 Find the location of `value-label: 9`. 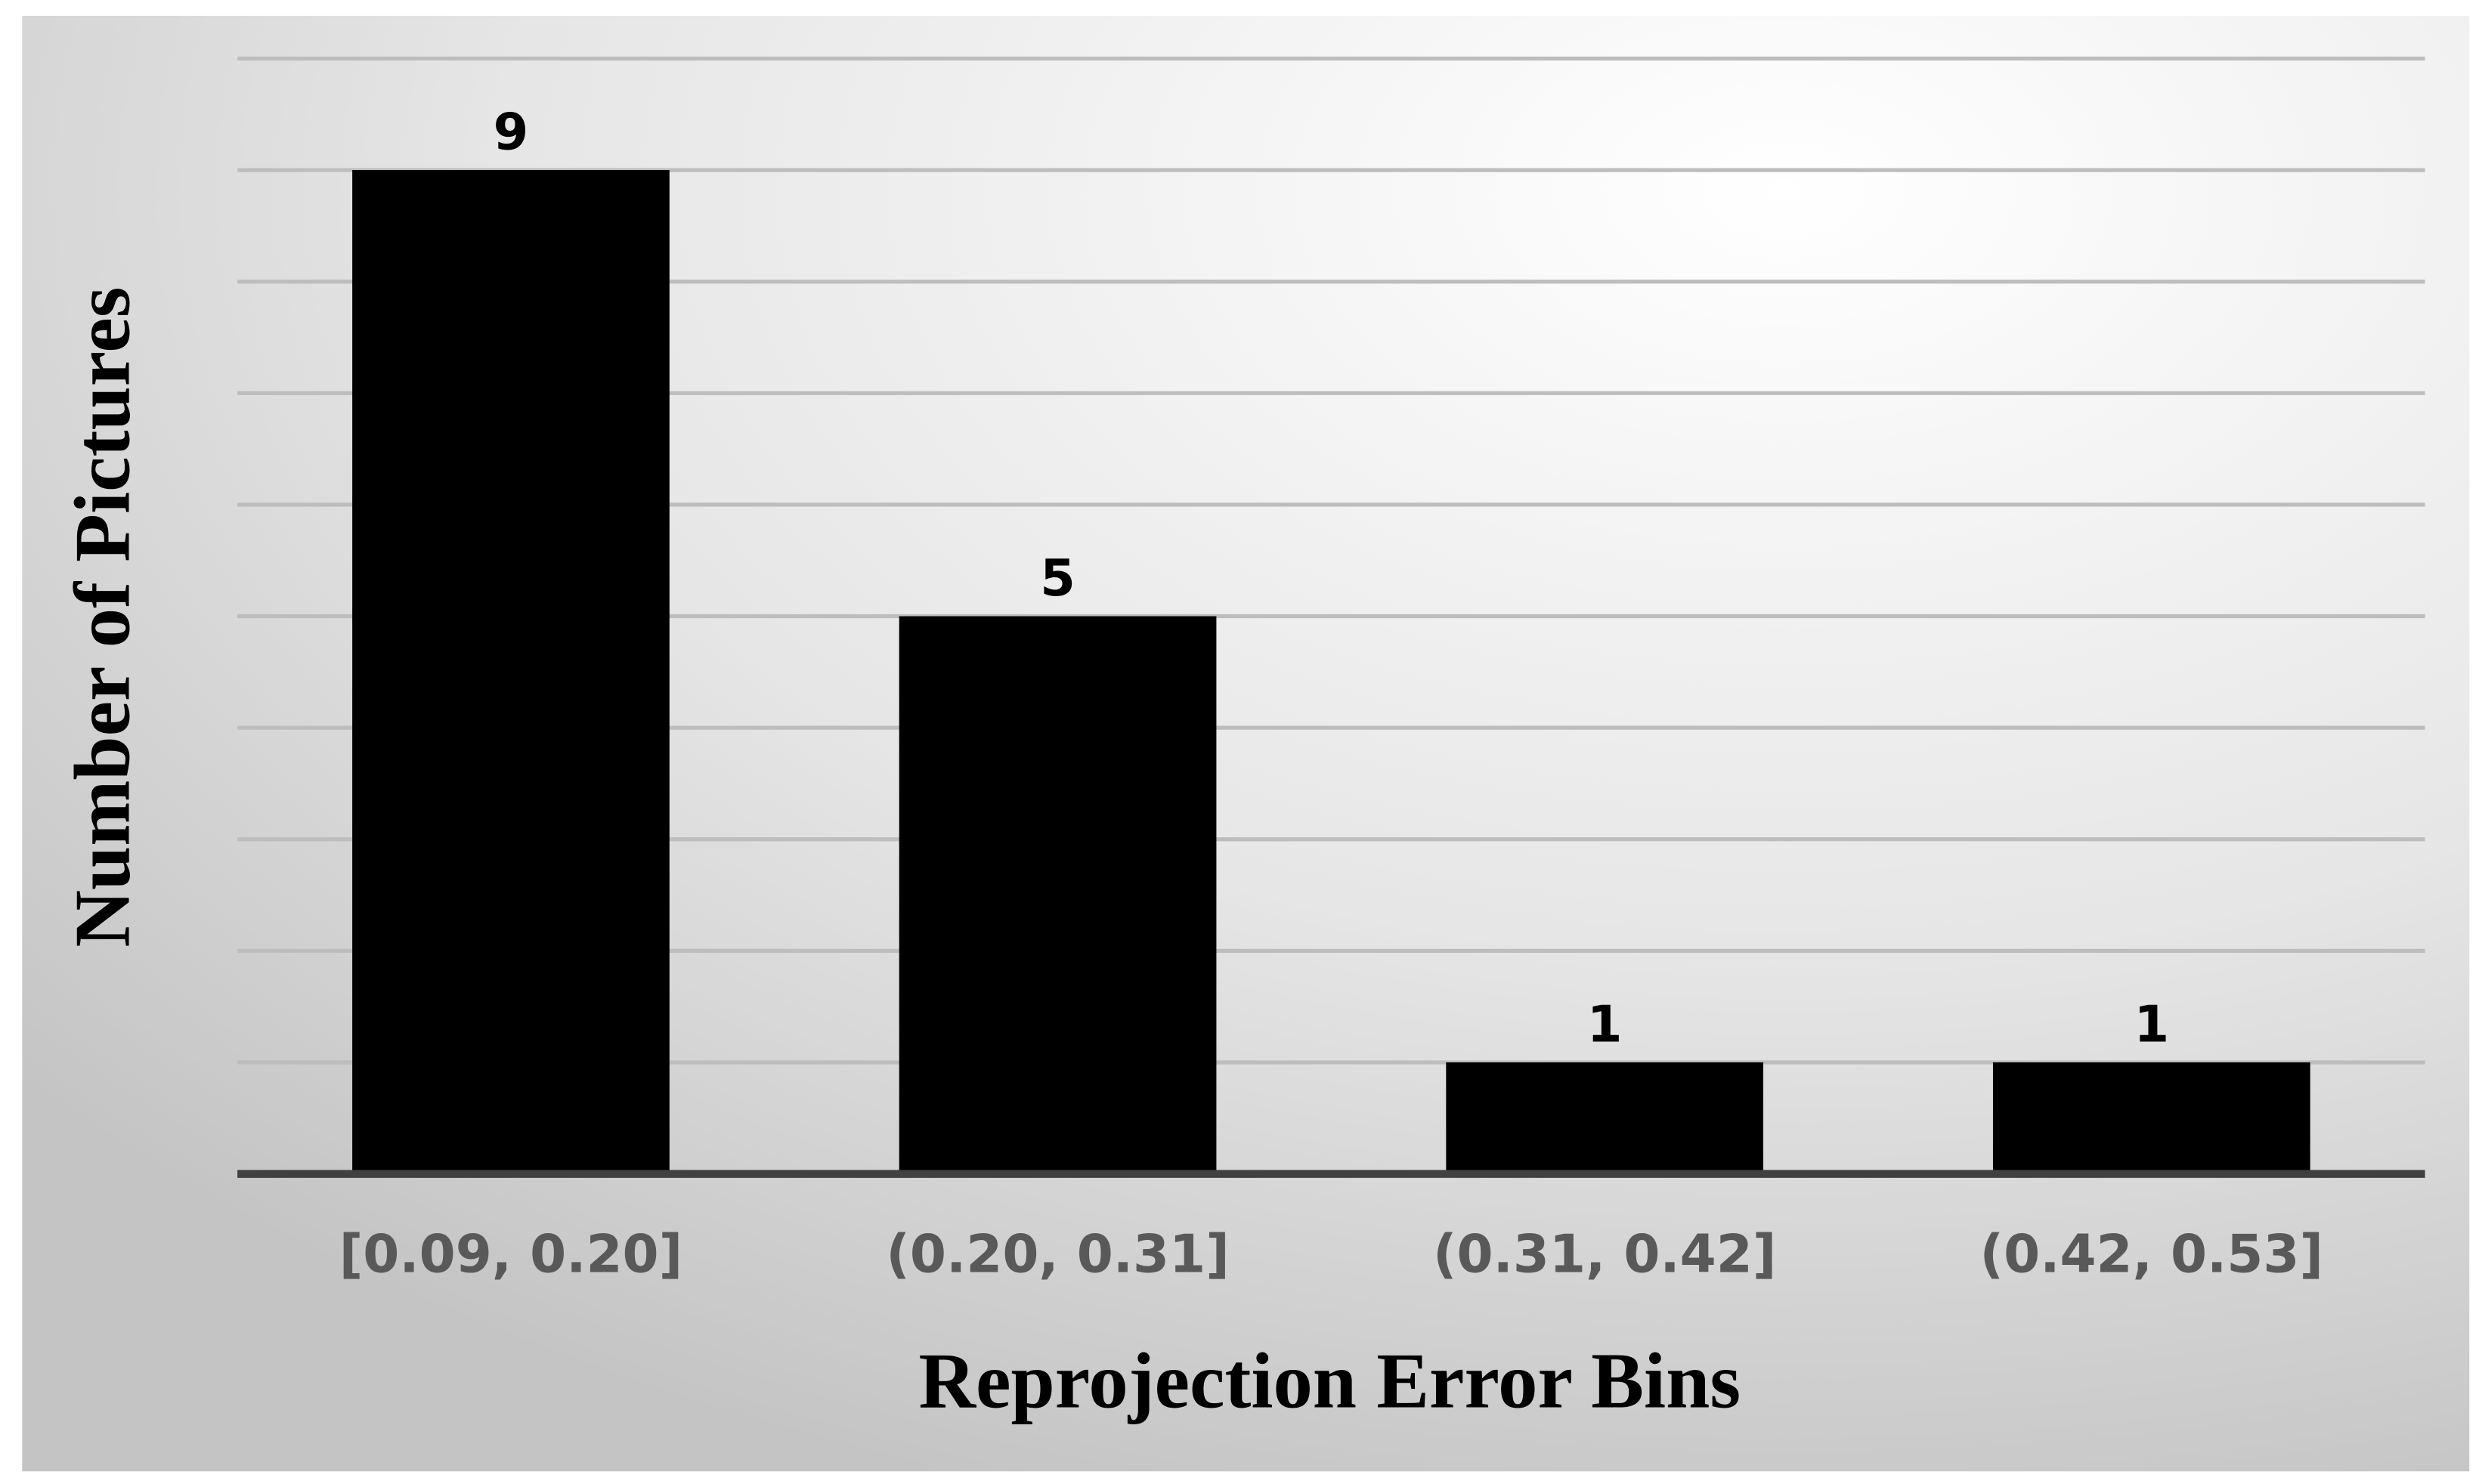

value-label: 9 is located at coordinates (511, 132).